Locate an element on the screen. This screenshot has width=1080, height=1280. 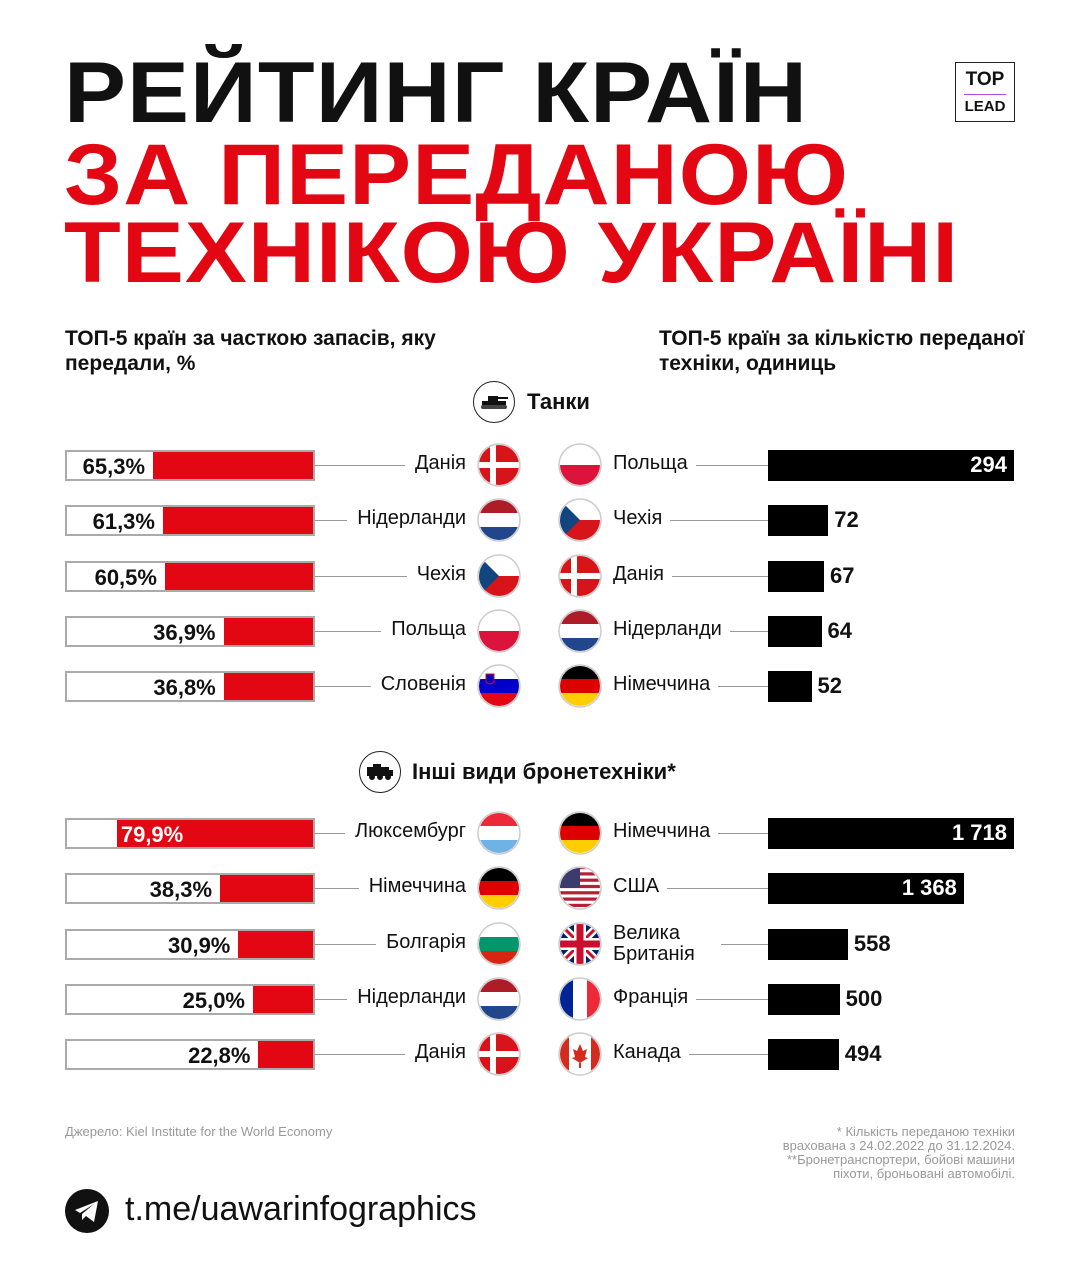
share-value: 25,0% is located at coordinates (213, 1000).